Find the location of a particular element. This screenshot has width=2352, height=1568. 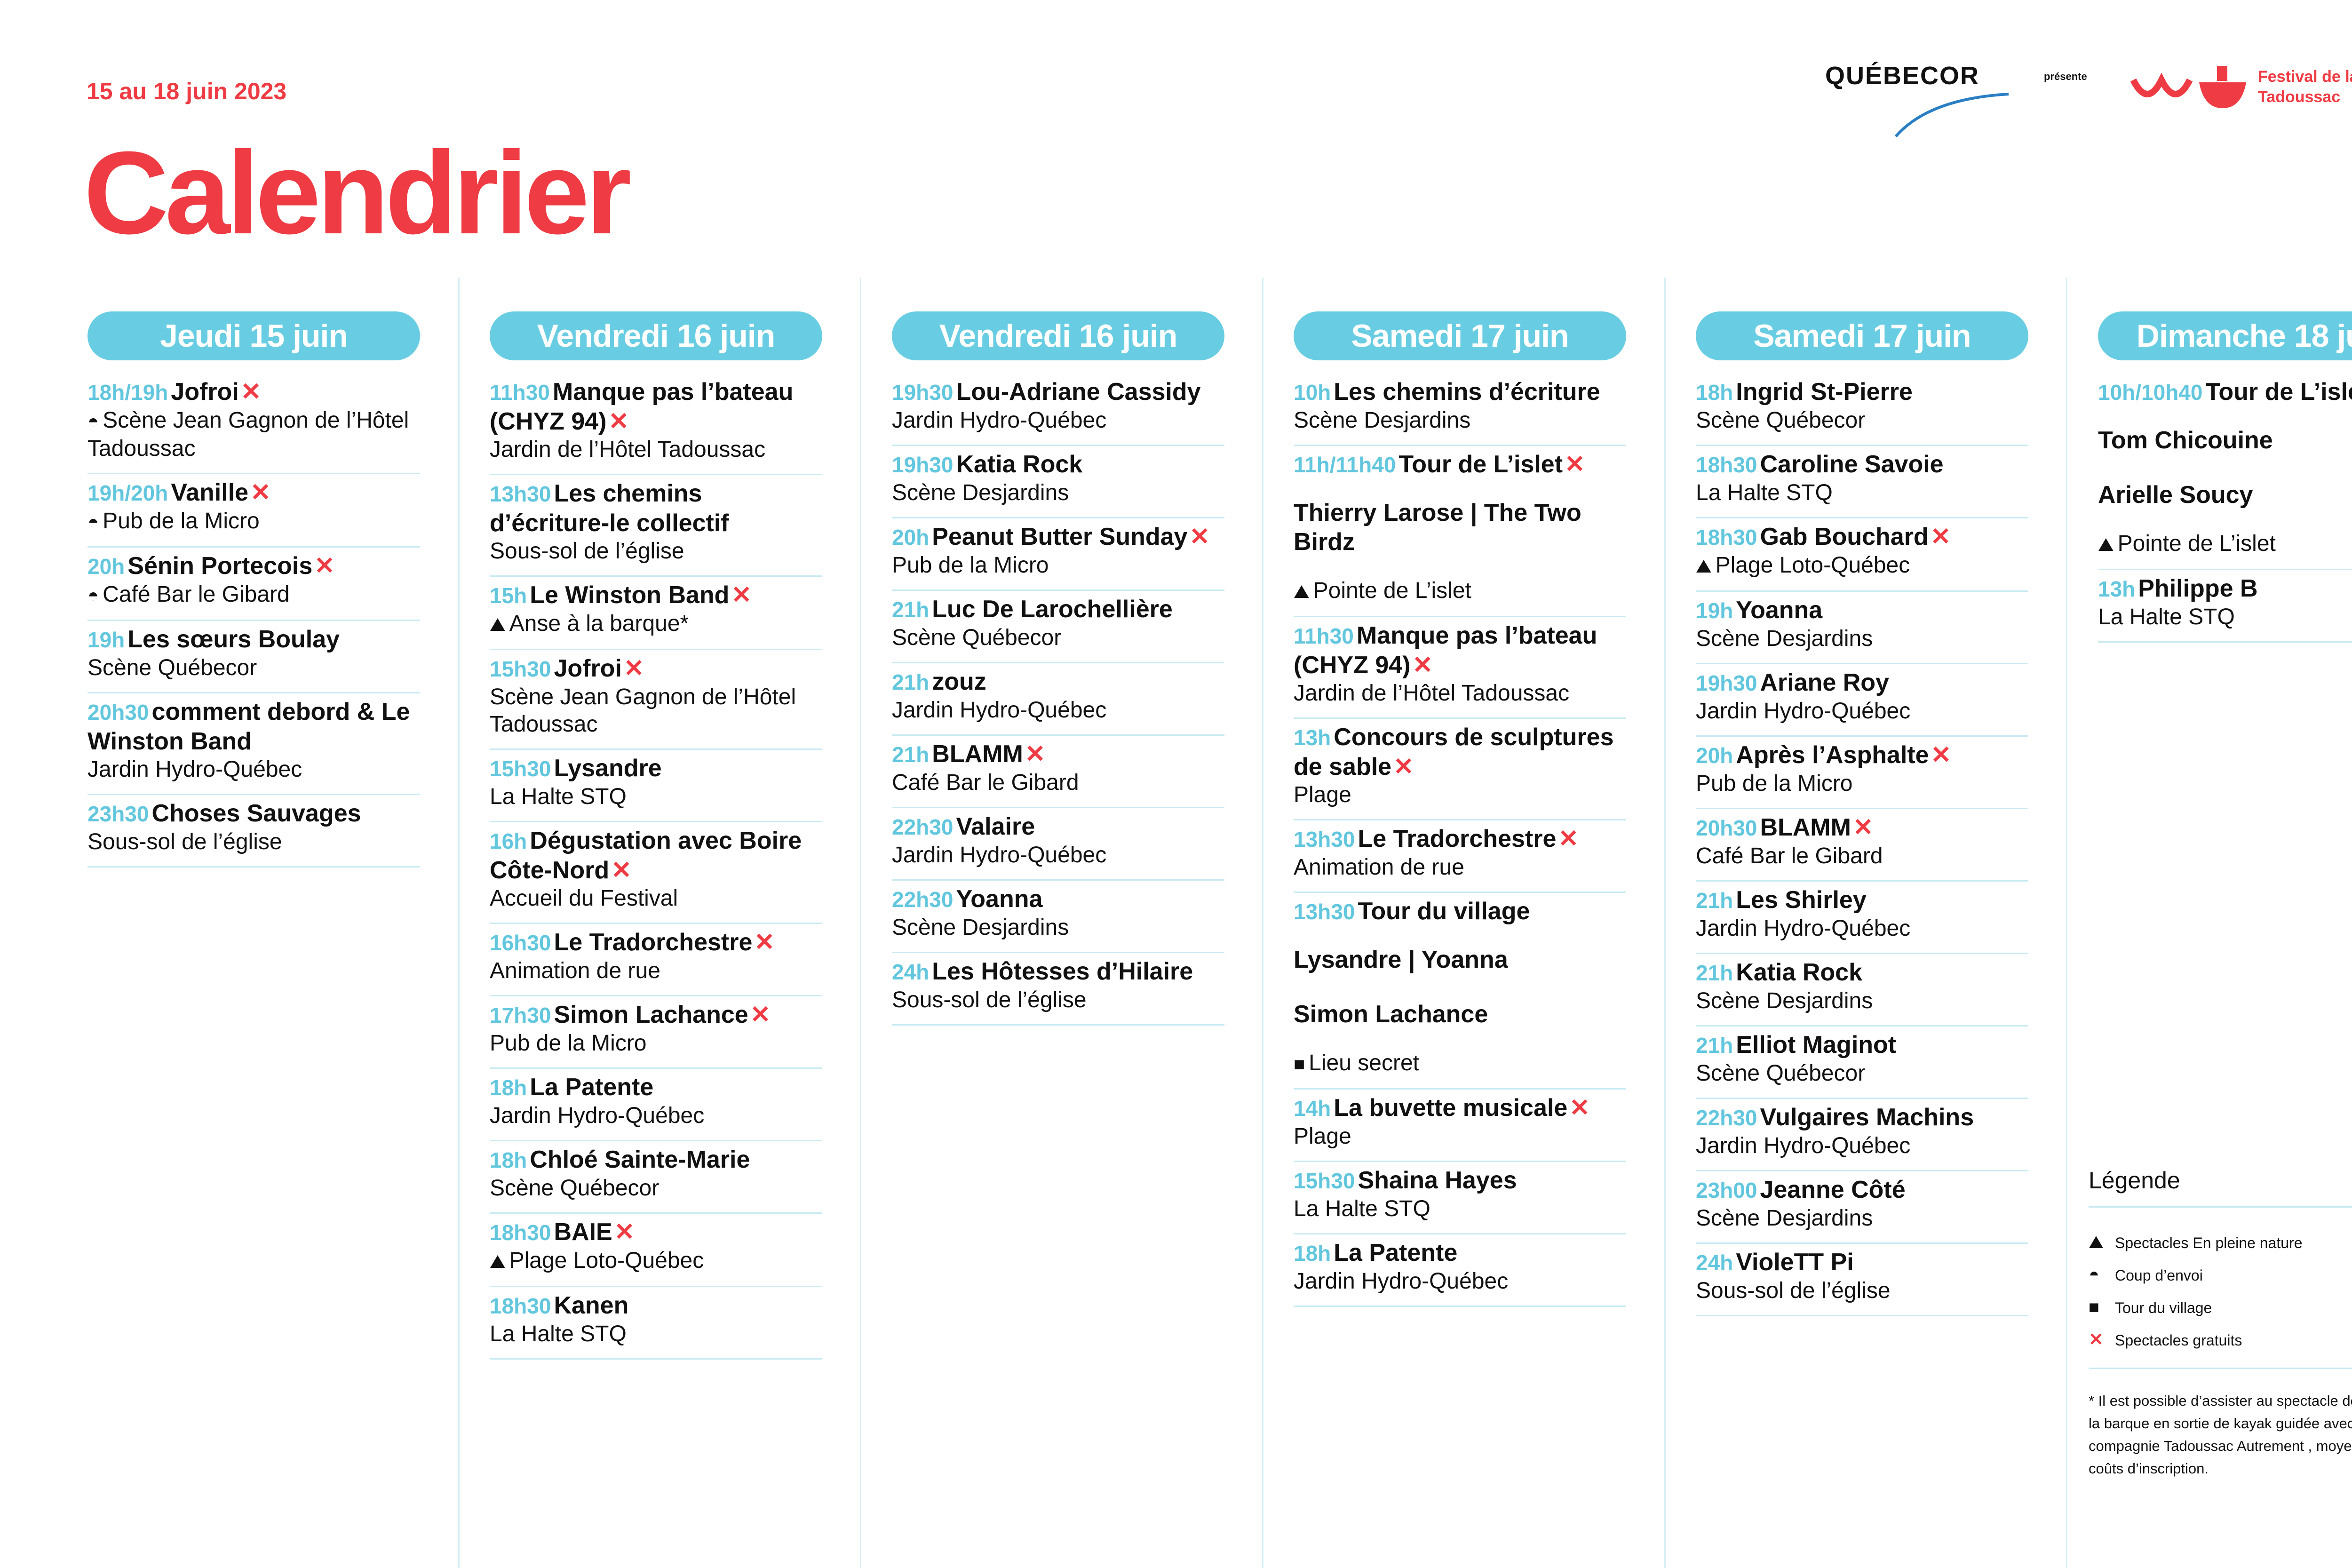

schedule-entry: 13h Philippe B La Halte STQ is located at coordinates (2225, 606).